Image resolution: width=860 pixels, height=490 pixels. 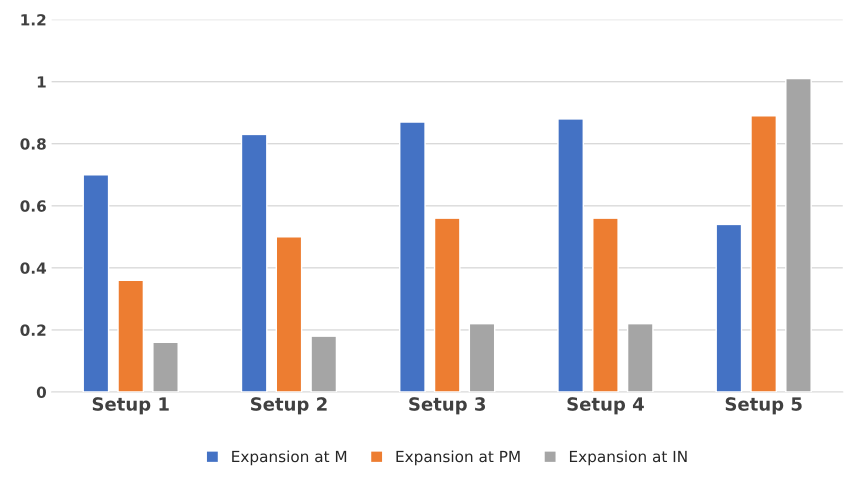 I want to click on x-tick-label: Setup 2, so click(x=289, y=405).